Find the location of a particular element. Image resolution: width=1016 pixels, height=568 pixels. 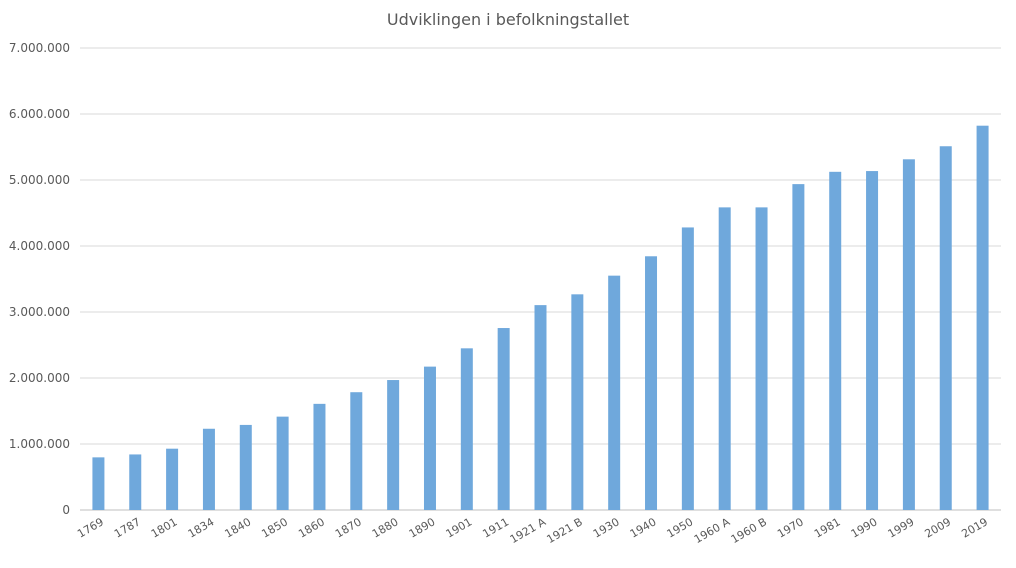

x-tick-label: 1990 is located at coordinates (864, 527).